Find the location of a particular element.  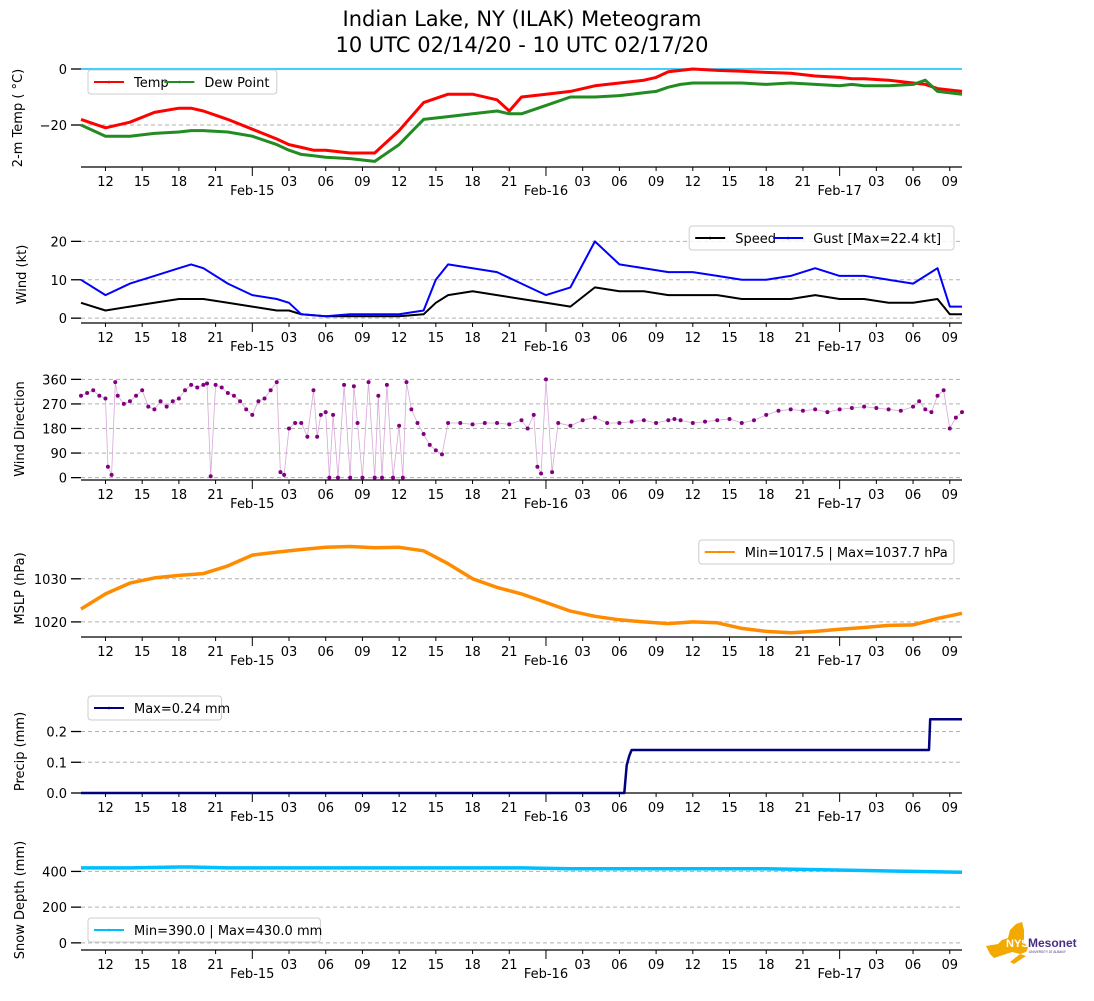

wind-legend-marker is located at coordinates (710, 238).